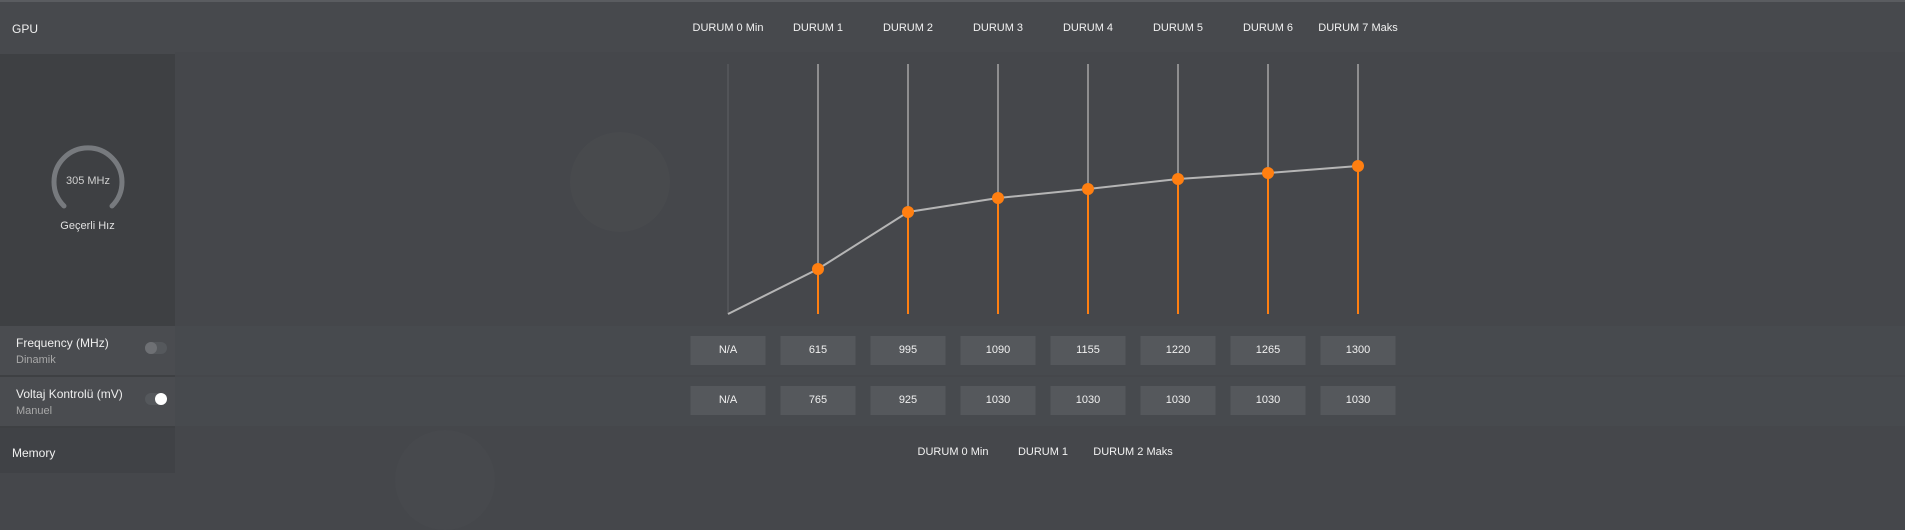  I want to click on frequency-toggle, so click(156, 348).